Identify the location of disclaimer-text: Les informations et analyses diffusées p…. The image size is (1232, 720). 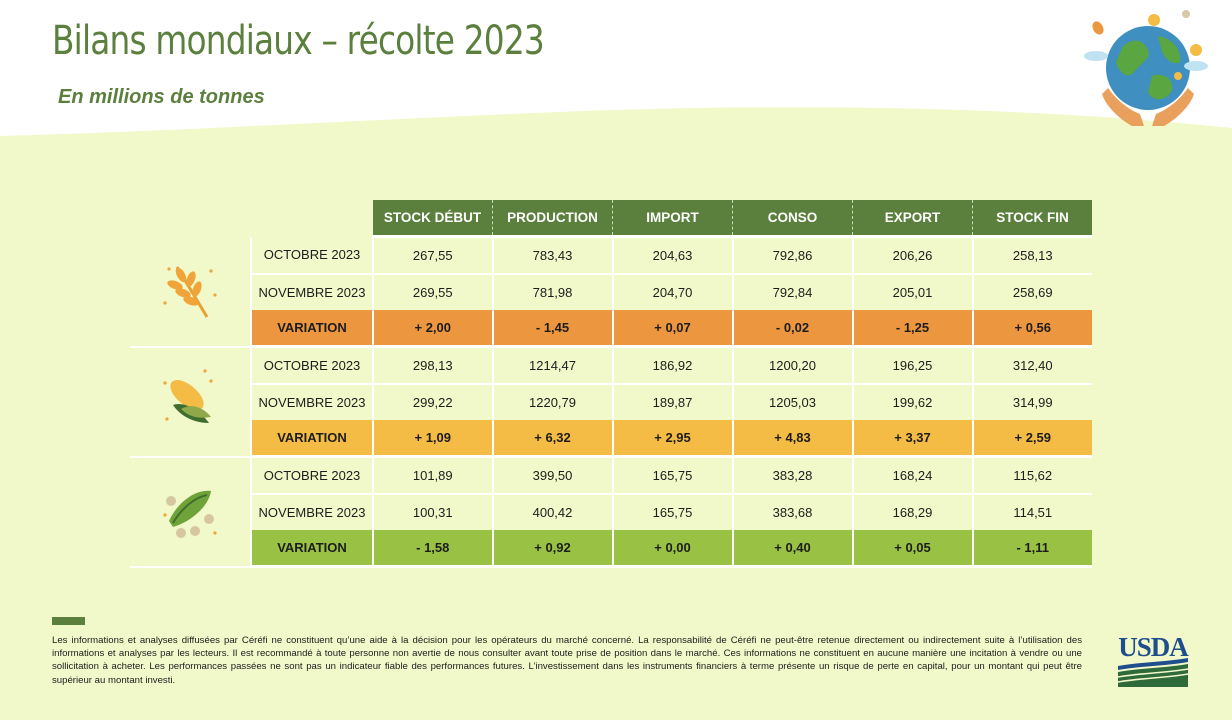
(567, 660).